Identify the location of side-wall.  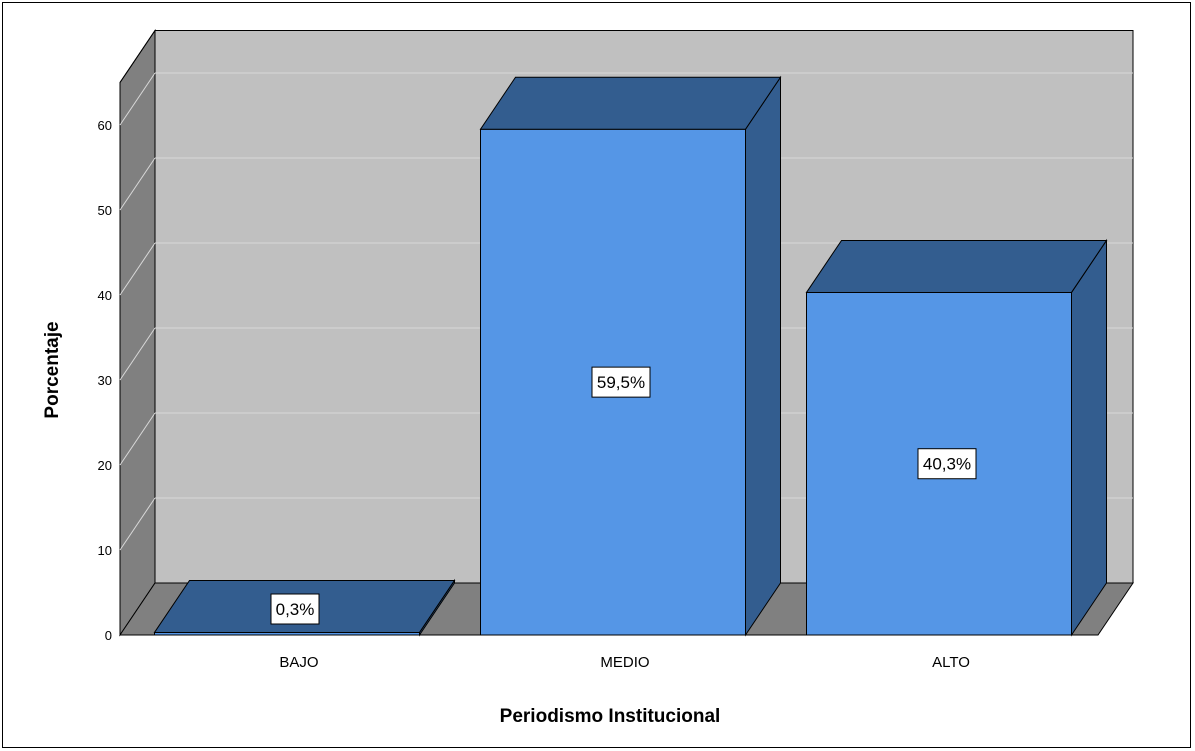
(137, 332).